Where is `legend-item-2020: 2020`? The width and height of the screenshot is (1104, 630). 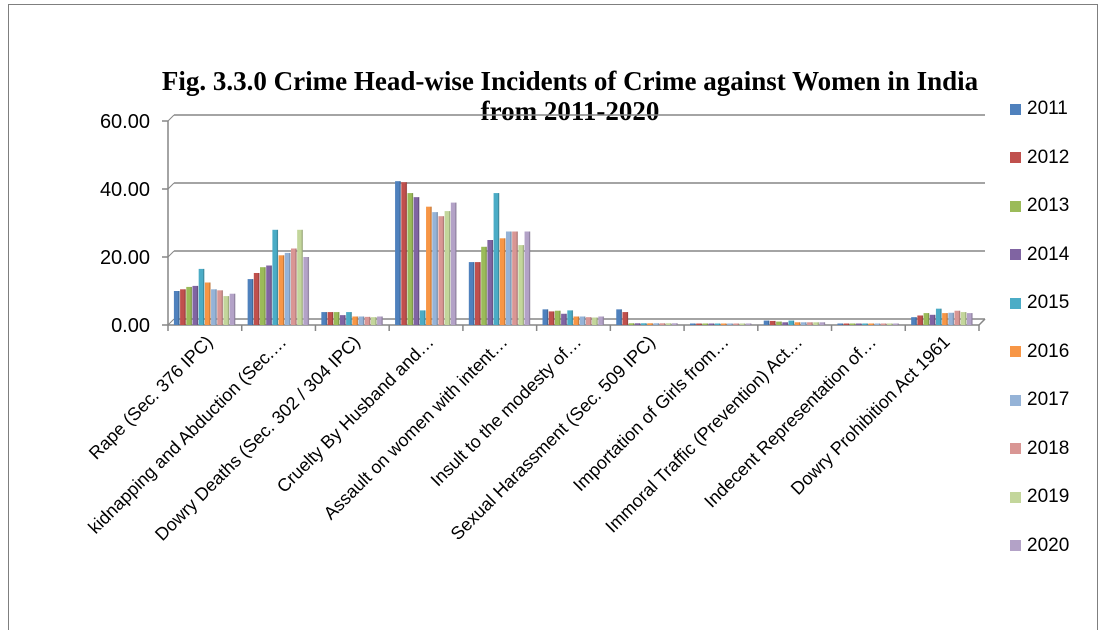
legend-item-2020: 2020 is located at coordinates (1039, 546).